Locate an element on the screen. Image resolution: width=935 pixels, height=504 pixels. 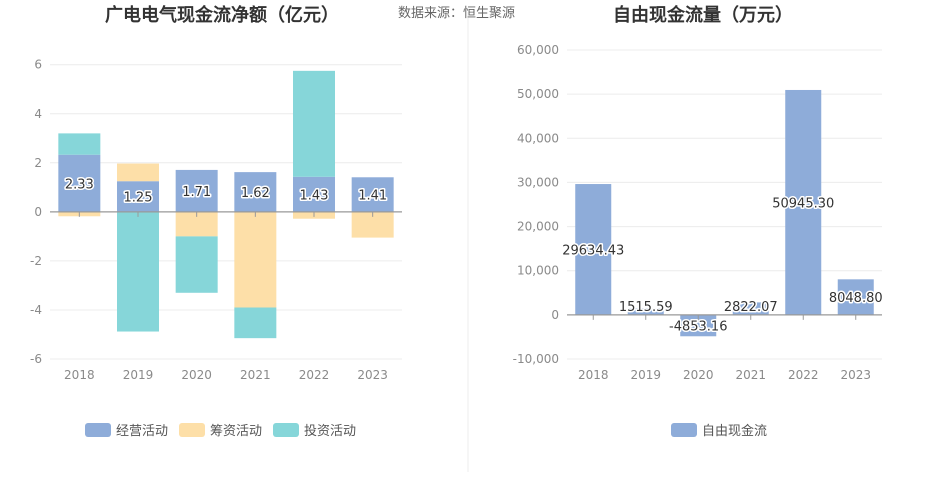
legend-label: 投资活动 is located at coordinates (330, 431).